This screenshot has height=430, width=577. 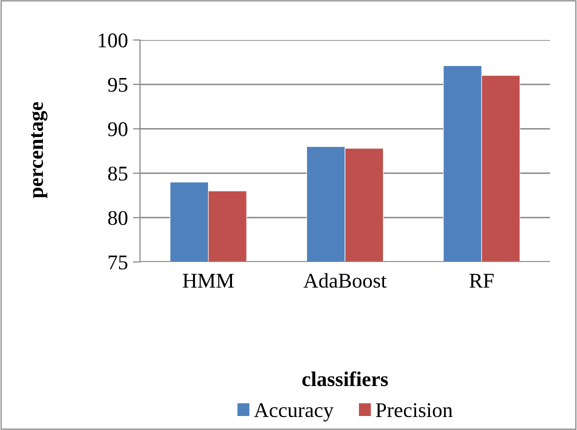 I want to click on y-tick-label: 85, so click(x=118, y=173).